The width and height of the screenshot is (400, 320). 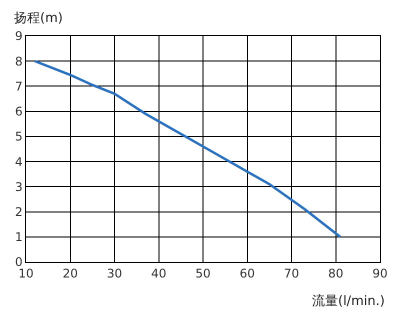 What do you see at coordinates (18, 86) in the screenshot?
I see `y-tick-label: 7` at bounding box center [18, 86].